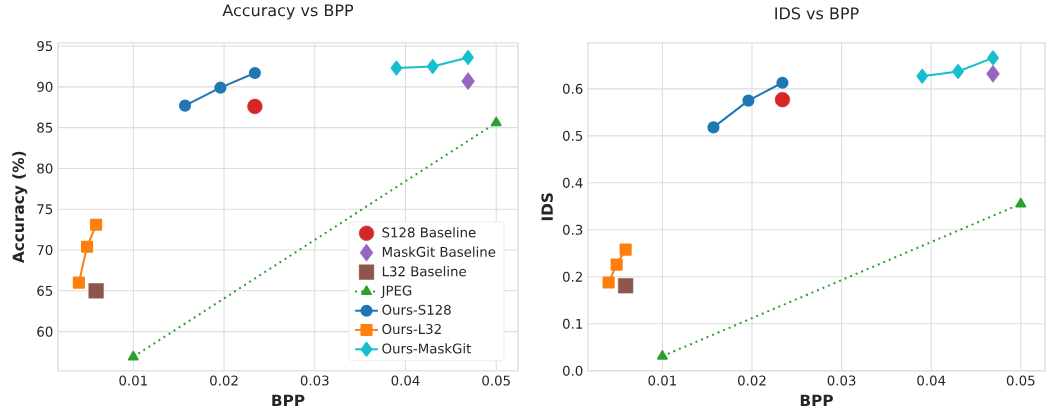 The width and height of the screenshot is (1047, 420). What do you see at coordinates (817, 13) in the screenshot?
I see `chart-title: IDS vs BPP` at bounding box center [817, 13].